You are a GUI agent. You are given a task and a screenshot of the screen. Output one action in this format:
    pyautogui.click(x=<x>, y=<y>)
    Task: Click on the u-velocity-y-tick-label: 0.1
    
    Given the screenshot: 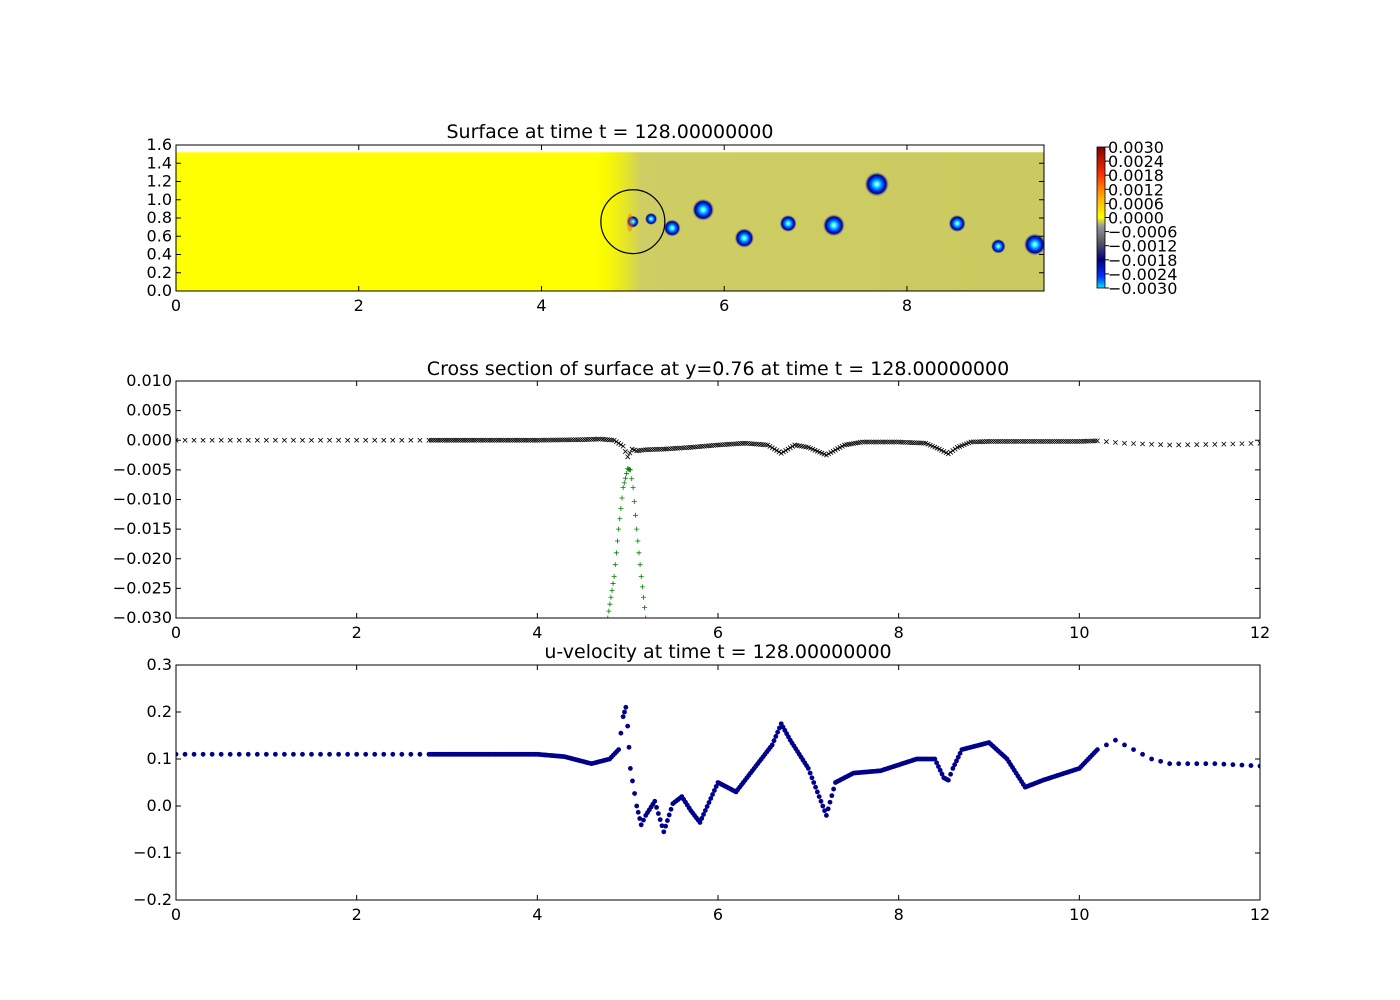 What is the action you would take?
    pyautogui.click(x=159, y=758)
    